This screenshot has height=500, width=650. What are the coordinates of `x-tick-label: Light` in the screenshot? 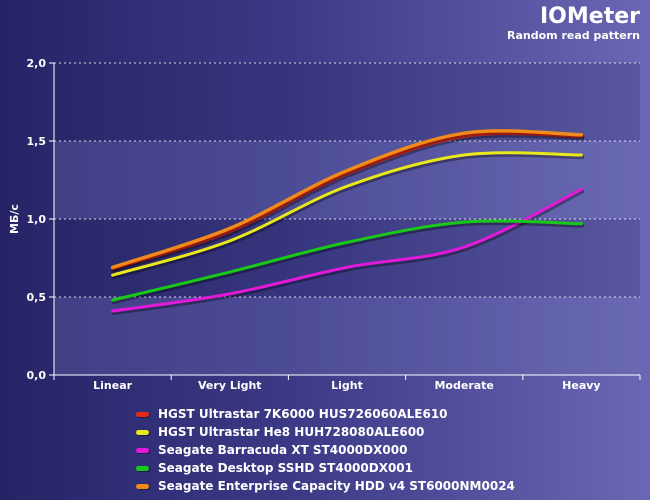 It's located at (347, 385).